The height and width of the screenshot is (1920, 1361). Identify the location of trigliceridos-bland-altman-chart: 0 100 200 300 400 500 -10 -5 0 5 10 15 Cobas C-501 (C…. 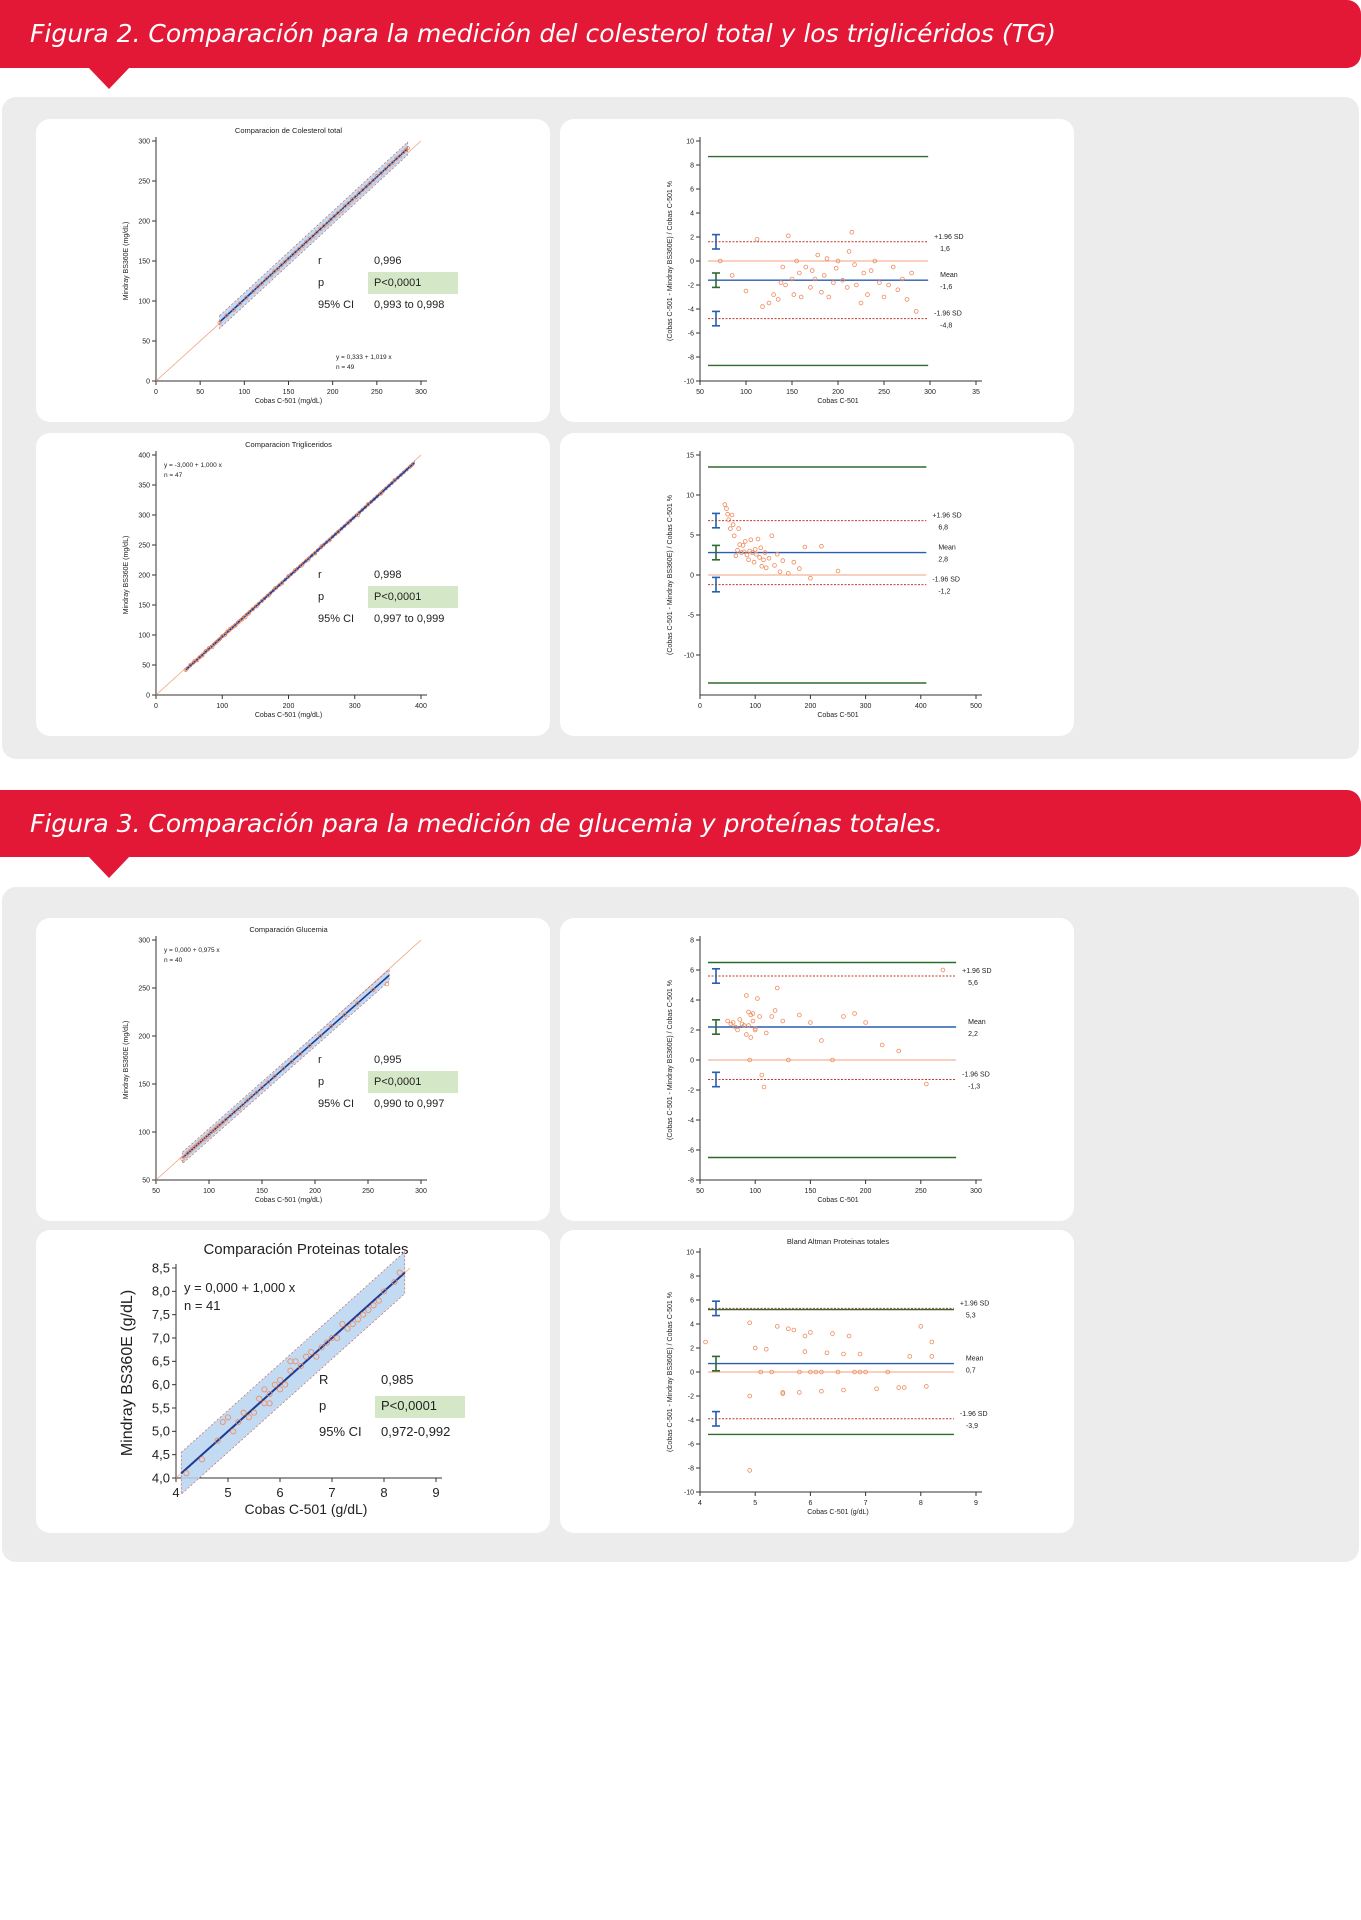
(824, 585).